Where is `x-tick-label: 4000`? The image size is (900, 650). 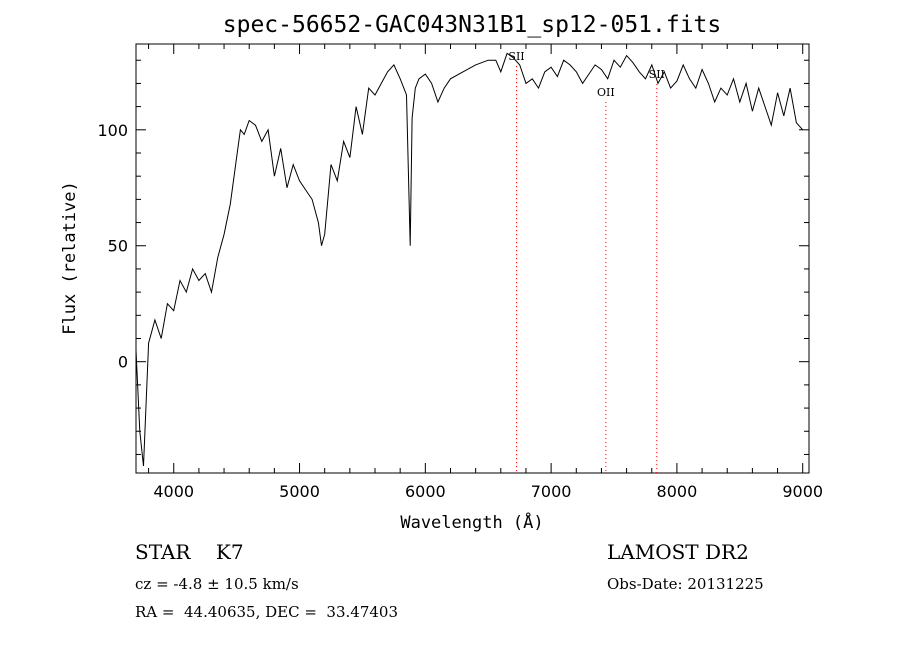 x-tick-label: 4000 is located at coordinates (173, 491).